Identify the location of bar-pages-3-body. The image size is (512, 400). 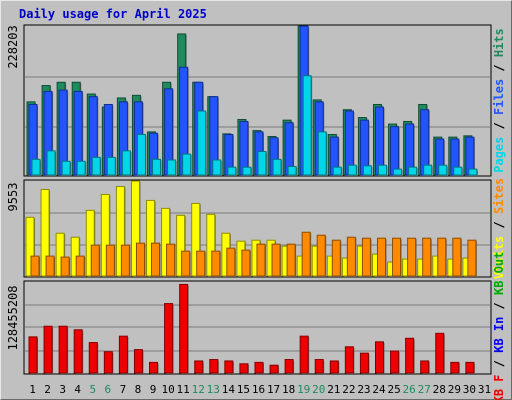
(66, 168).